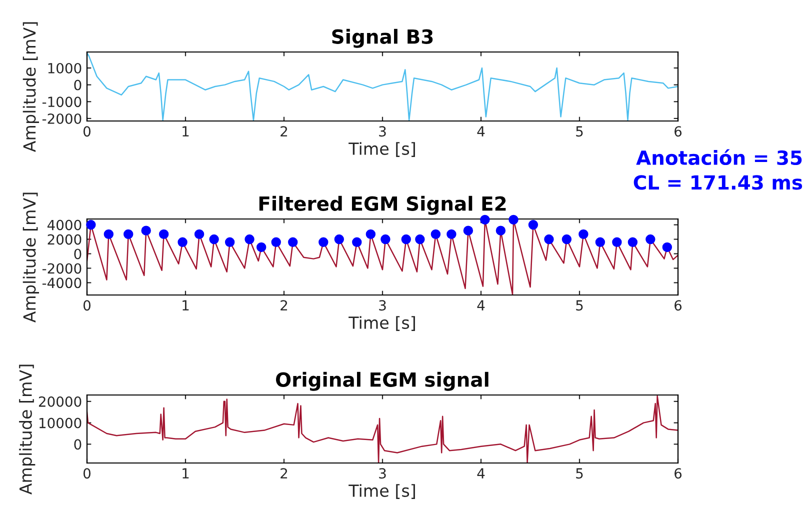  What do you see at coordinates (62, 102) in the screenshot?
I see `y-tick-label: -1000` at bounding box center [62, 102].